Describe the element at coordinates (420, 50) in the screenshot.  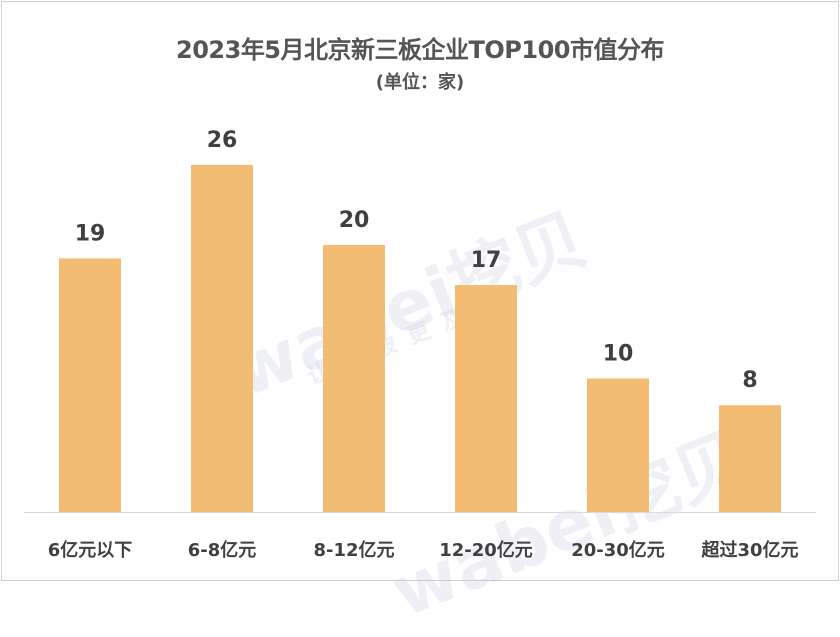
I see `chart-title: 2023年5月北京新三板企业TOP100市值分布` at that location.